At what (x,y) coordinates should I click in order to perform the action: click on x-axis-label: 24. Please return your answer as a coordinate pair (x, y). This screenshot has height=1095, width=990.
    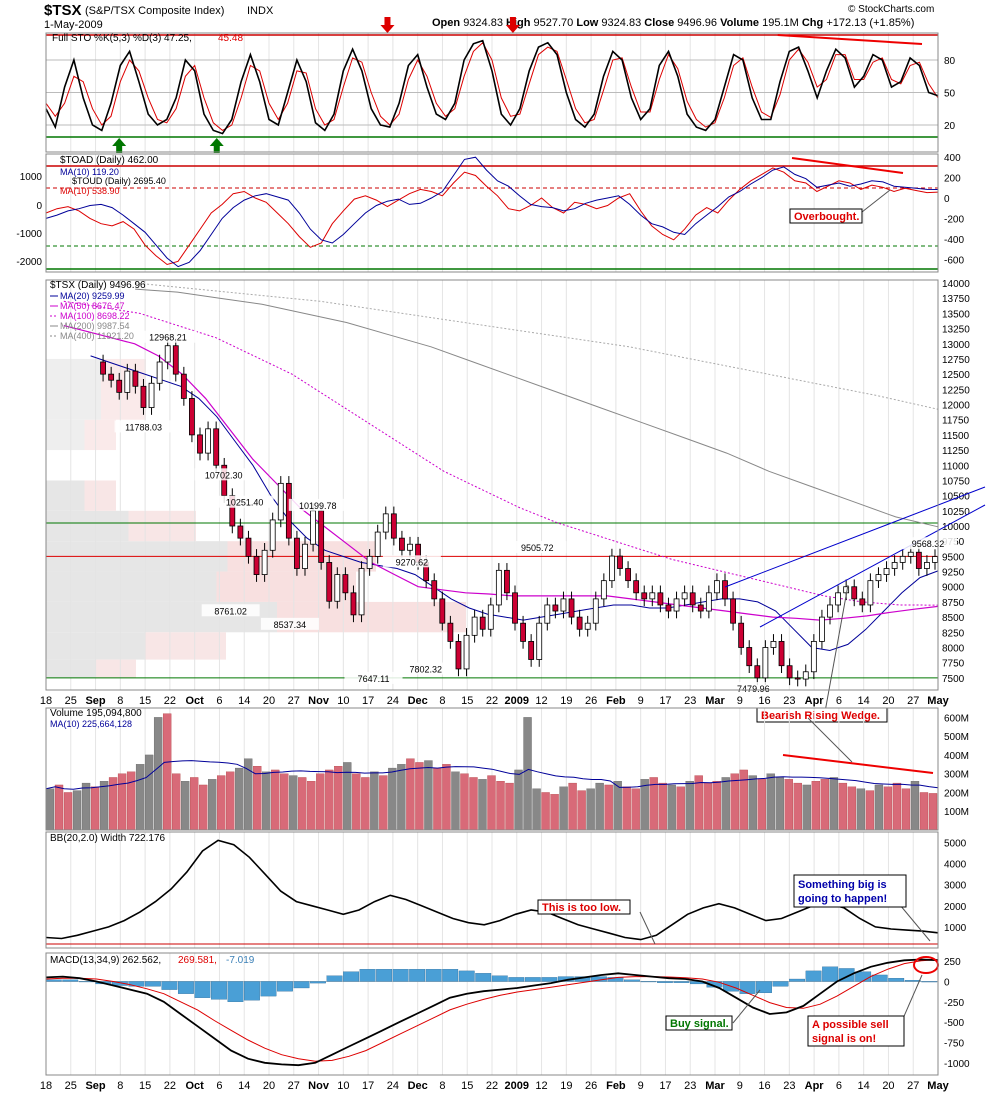
    Looking at the image, I should click on (393, 1086).